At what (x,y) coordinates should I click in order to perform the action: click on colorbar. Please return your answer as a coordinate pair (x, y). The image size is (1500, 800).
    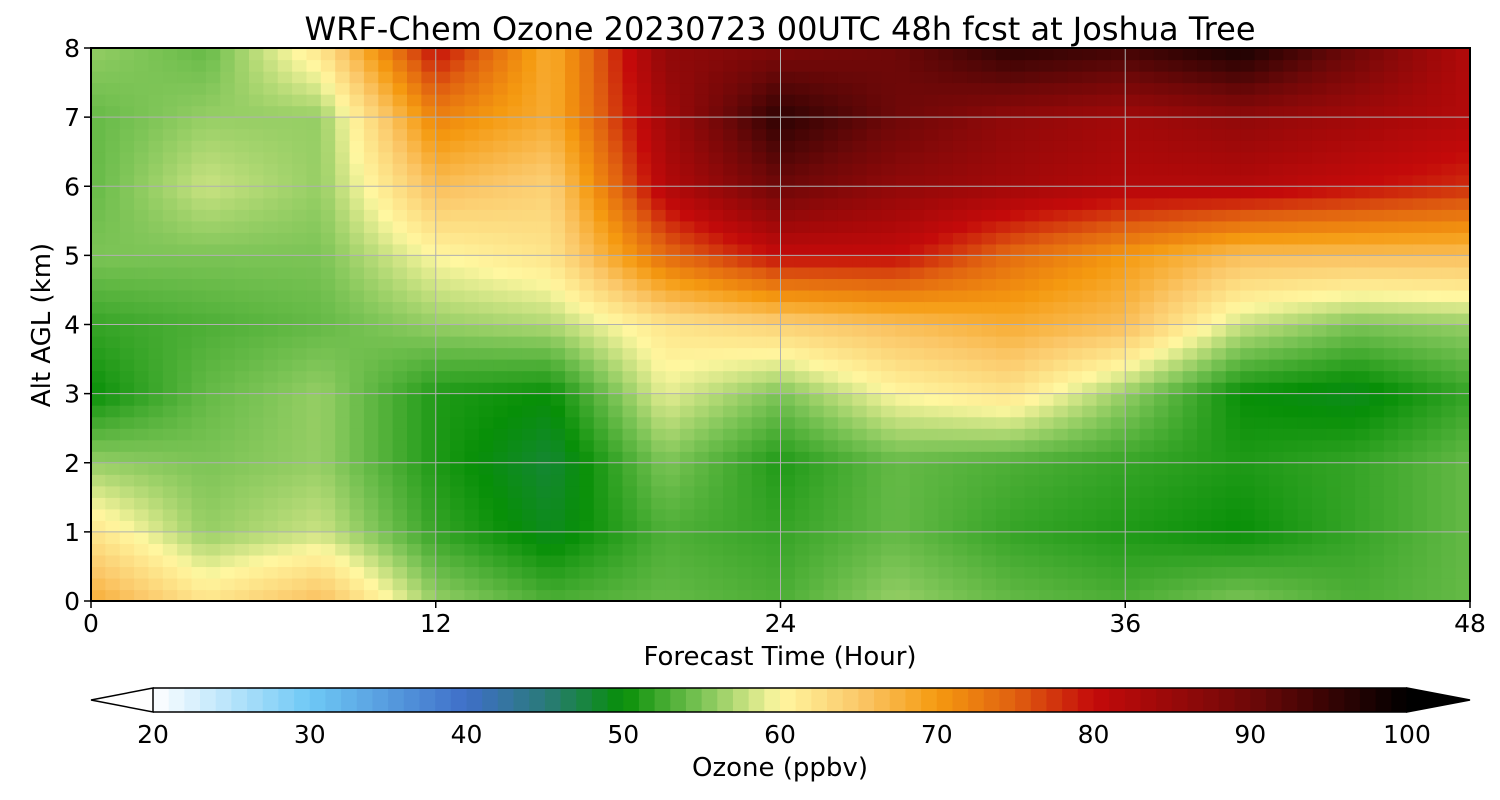
    Looking at the image, I should click on (780, 700).